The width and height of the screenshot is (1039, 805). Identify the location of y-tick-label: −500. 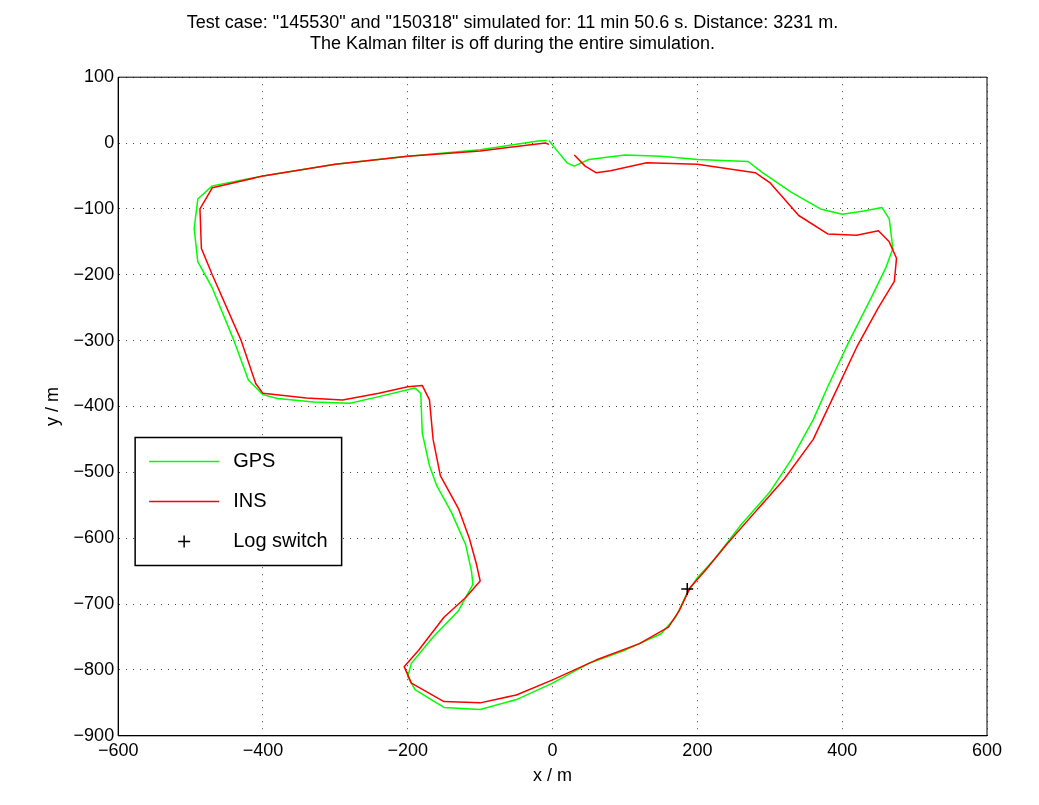
(94, 471).